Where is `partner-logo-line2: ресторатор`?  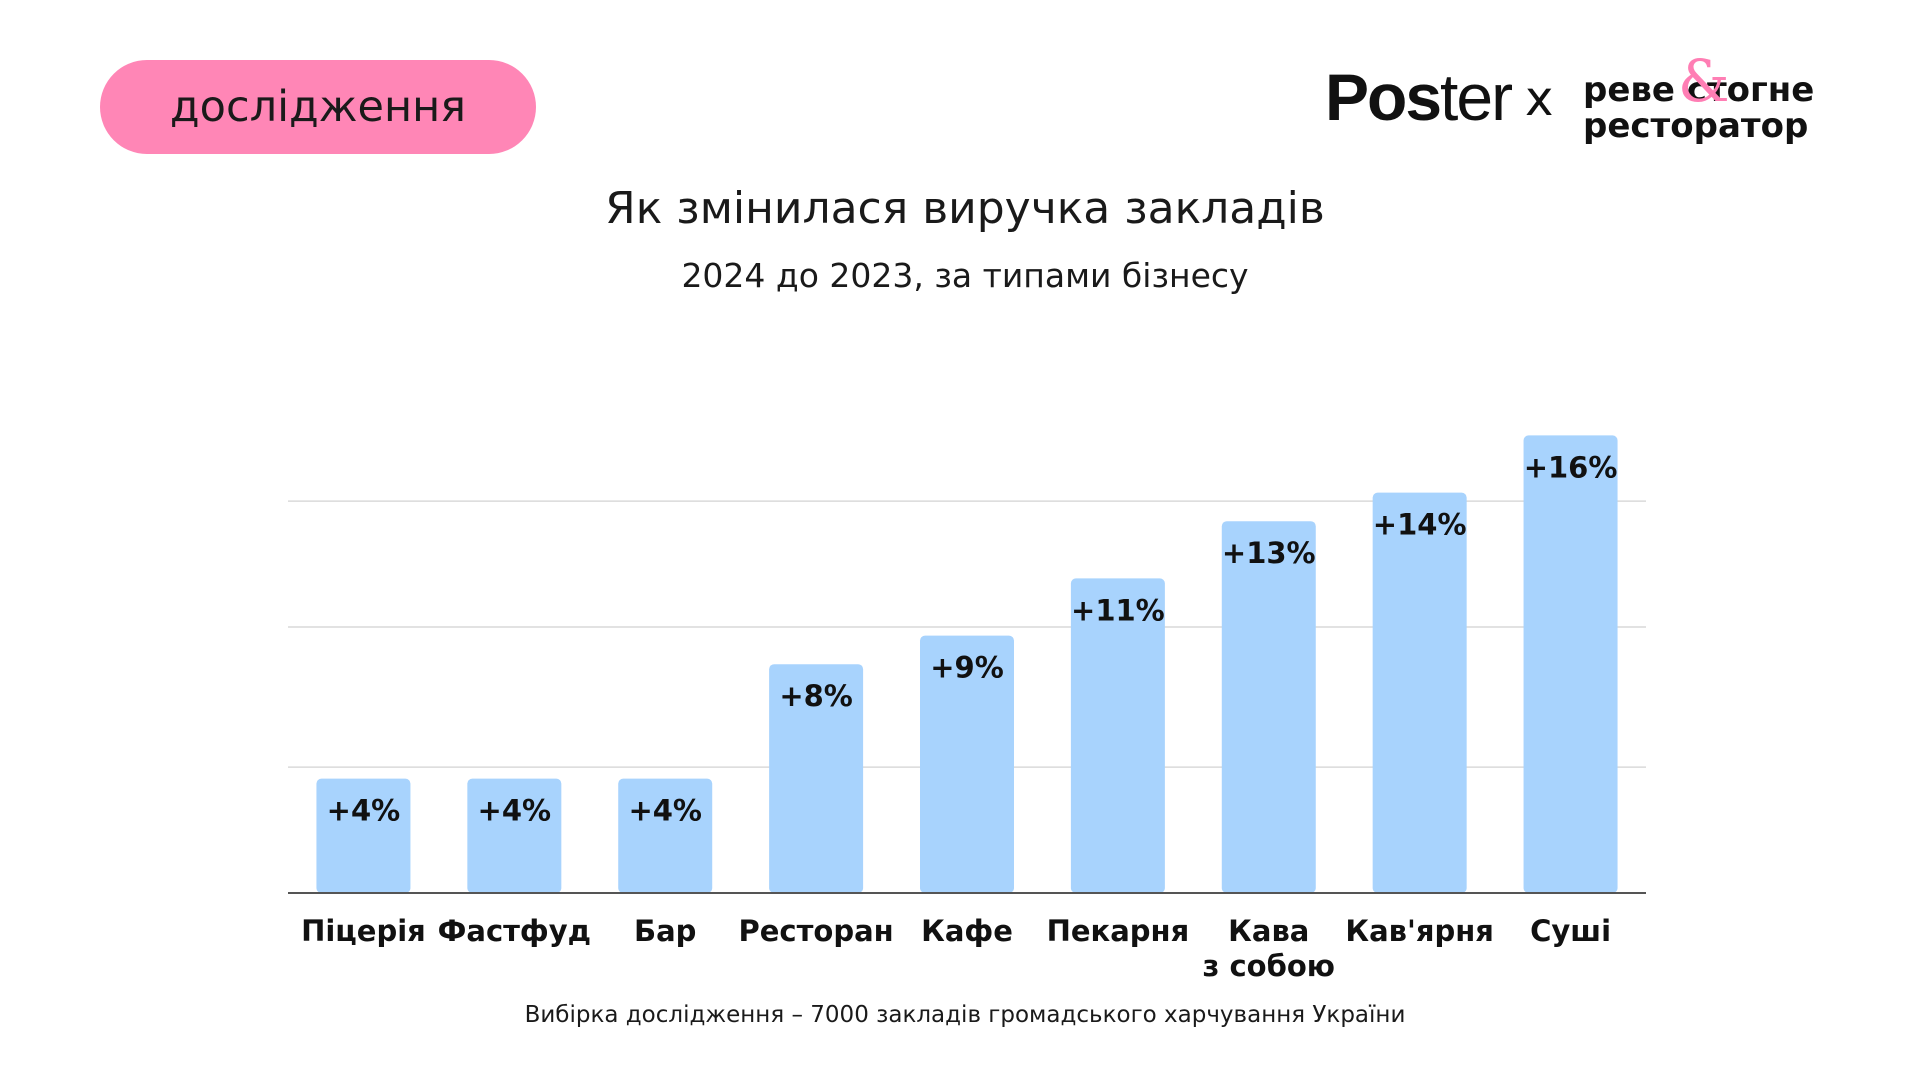
partner-logo-line2: ресторатор is located at coordinates (1696, 126).